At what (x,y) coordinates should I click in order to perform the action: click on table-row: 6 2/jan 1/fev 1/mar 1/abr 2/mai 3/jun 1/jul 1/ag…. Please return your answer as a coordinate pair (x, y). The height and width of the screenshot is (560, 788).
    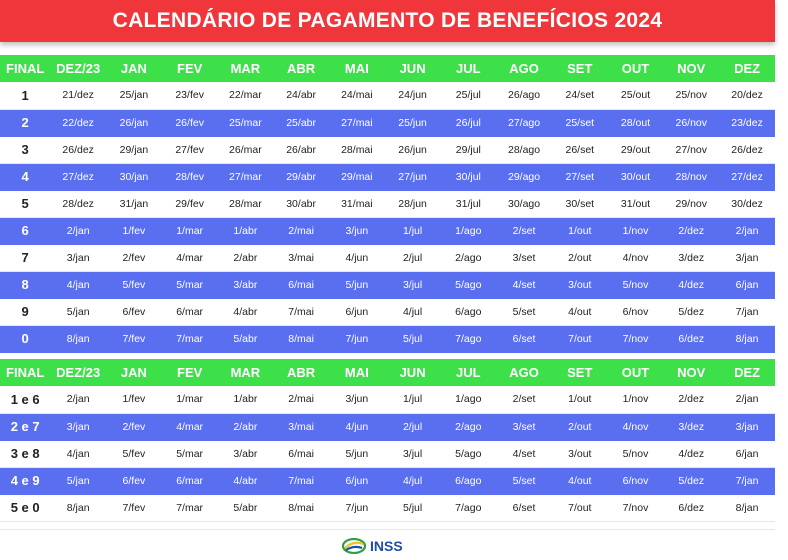
    Looking at the image, I should click on (387, 231).